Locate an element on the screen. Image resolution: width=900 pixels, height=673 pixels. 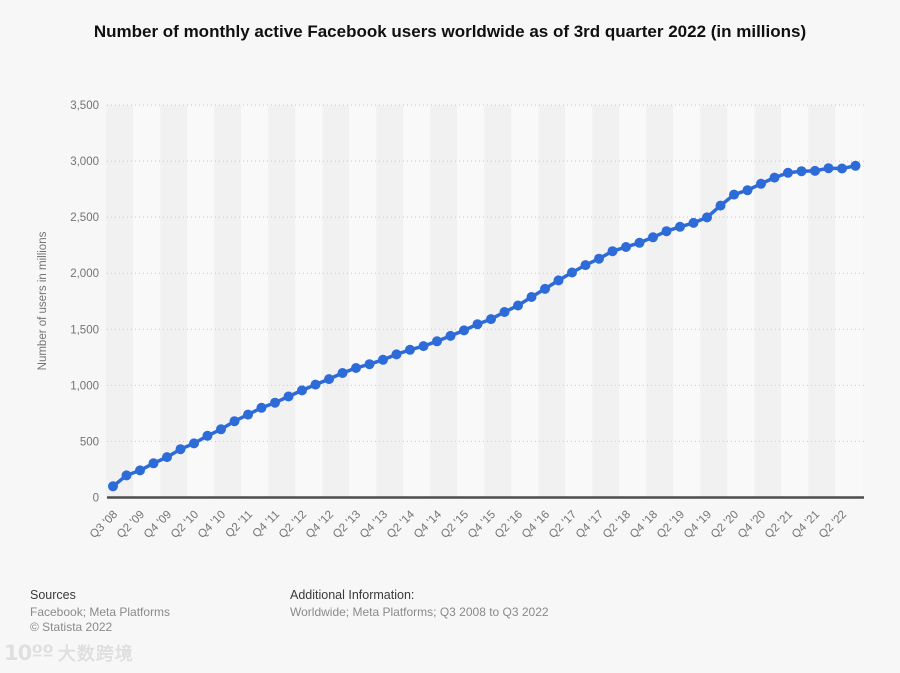
y-tick-label: 3,500 is located at coordinates (84, 106).